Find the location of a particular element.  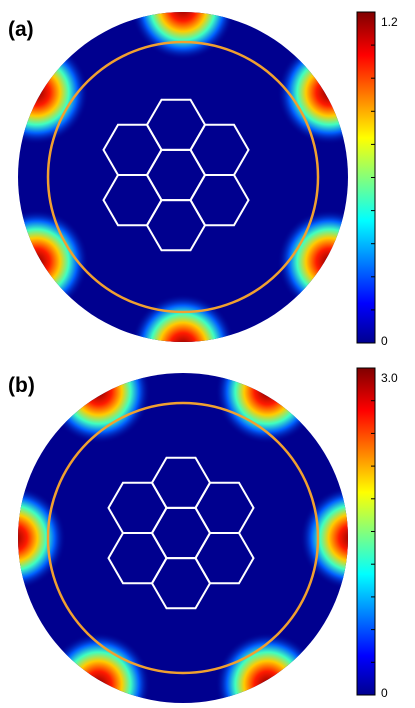

colorbar-max: 3.0 is located at coordinates (389, 378).